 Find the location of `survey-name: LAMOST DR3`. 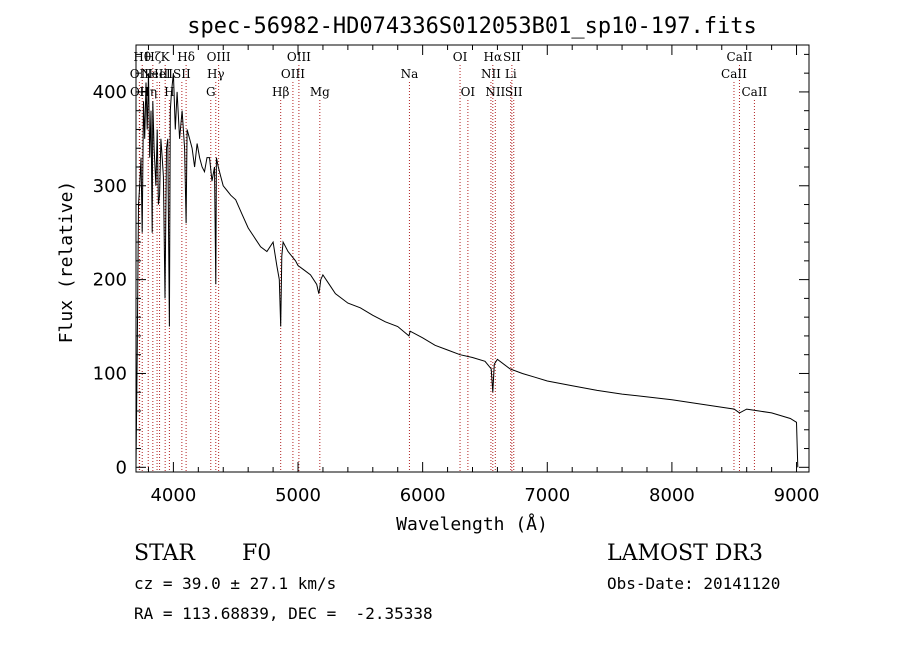

survey-name: LAMOST DR3 is located at coordinates (685, 553).